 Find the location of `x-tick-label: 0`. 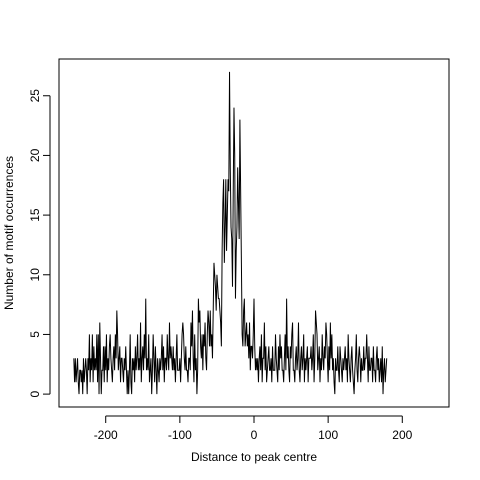

x-tick-label: 0 is located at coordinates (254, 435).